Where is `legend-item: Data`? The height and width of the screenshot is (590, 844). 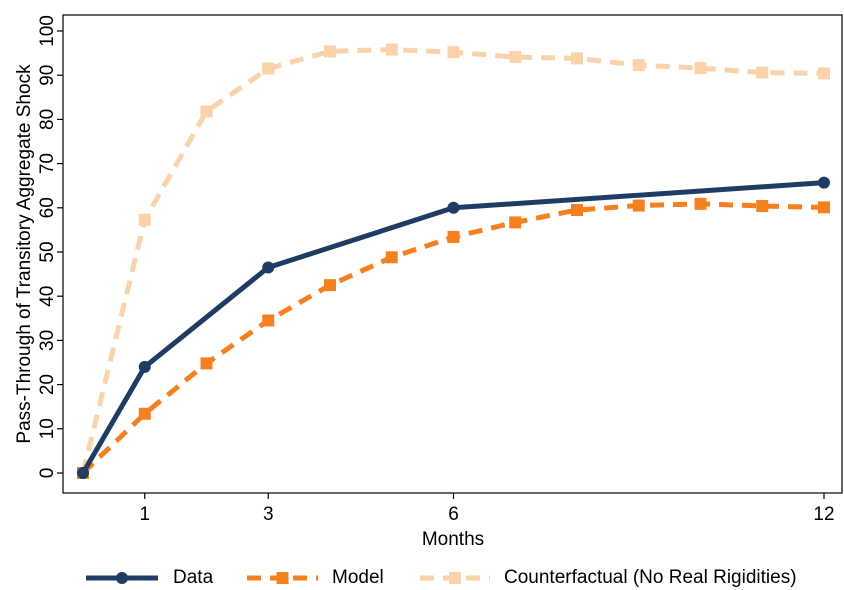 legend-item: Data is located at coordinates (150, 577).